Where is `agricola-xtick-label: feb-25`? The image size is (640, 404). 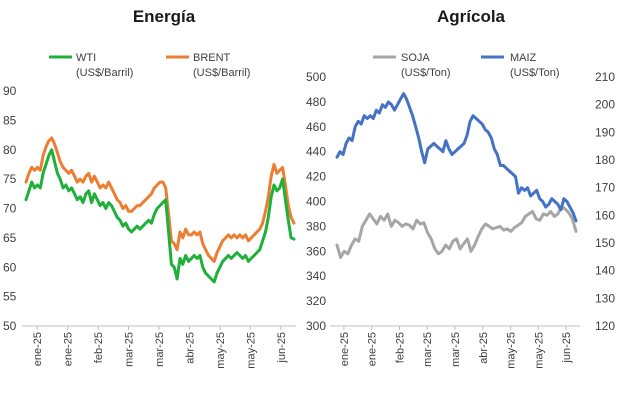
agricola-xtick-label: feb-25 is located at coordinates (400, 347).